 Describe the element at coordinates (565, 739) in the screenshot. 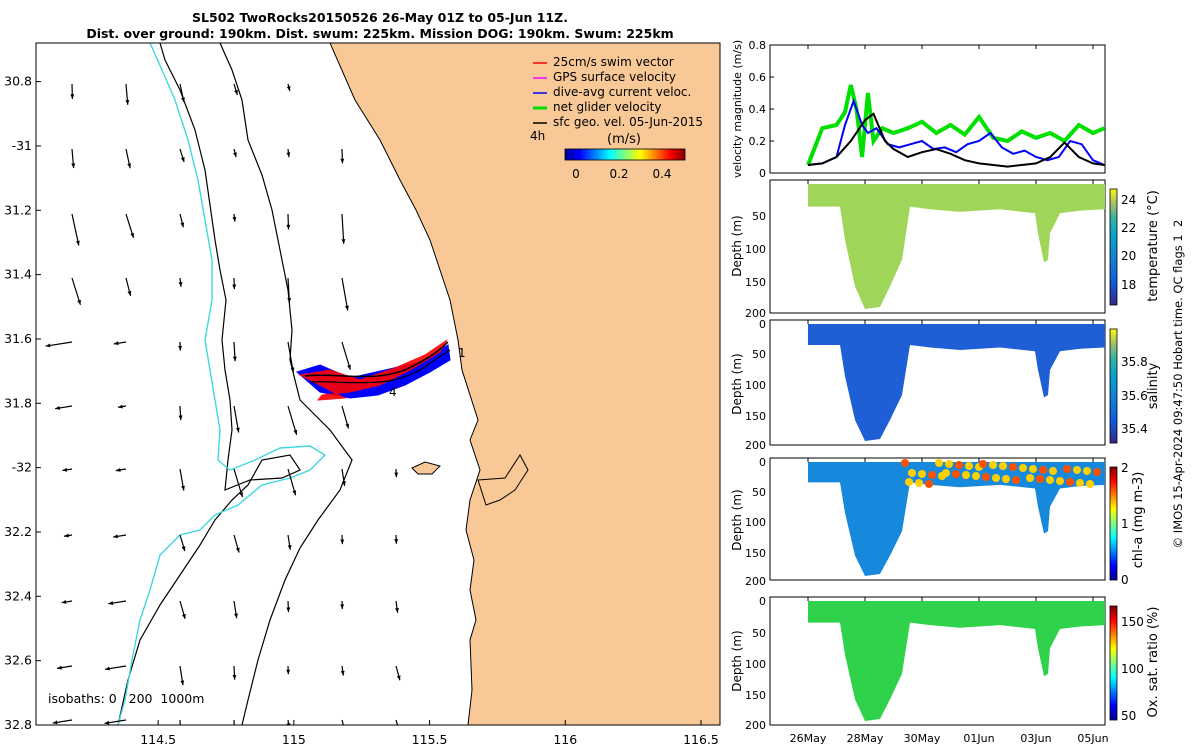

I see `map-xtick-label: 116` at that location.